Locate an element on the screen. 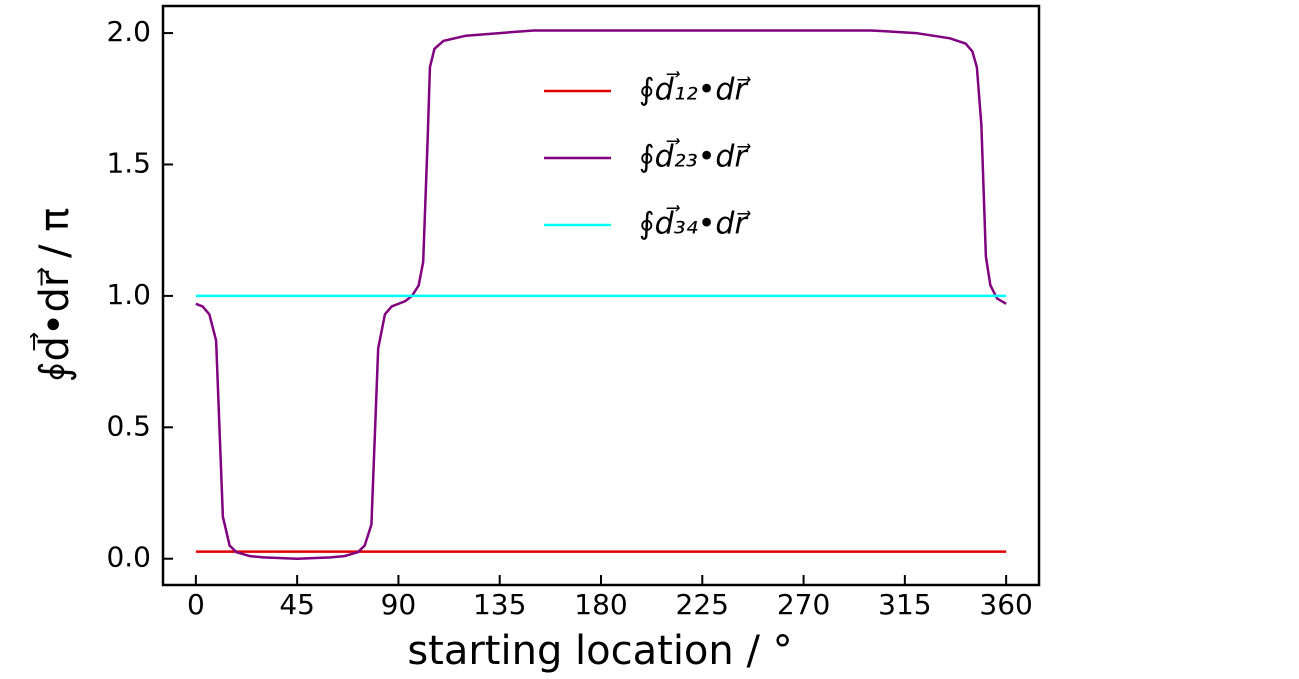  x-tick-label: 45 is located at coordinates (297, 604).